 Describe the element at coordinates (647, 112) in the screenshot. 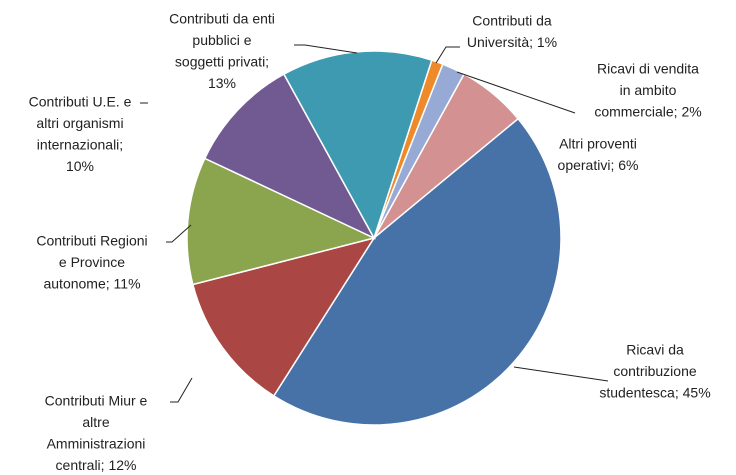

I see `data-label: commerciale; 2%` at that location.